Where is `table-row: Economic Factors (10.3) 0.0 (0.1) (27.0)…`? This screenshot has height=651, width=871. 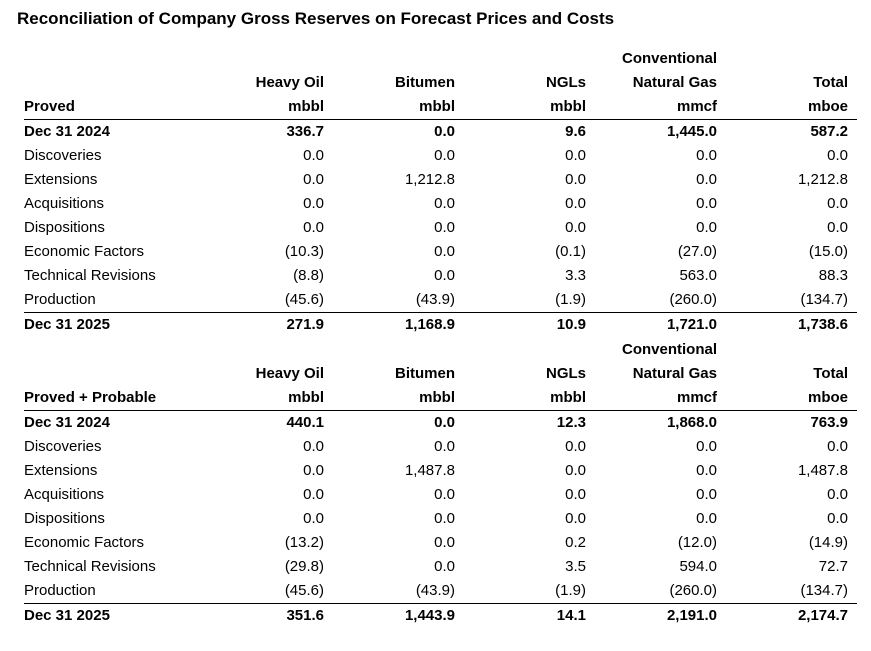 table-row: Economic Factors (10.3) 0.0 (0.1) (27.0)… is located at coordinates (436, 251).